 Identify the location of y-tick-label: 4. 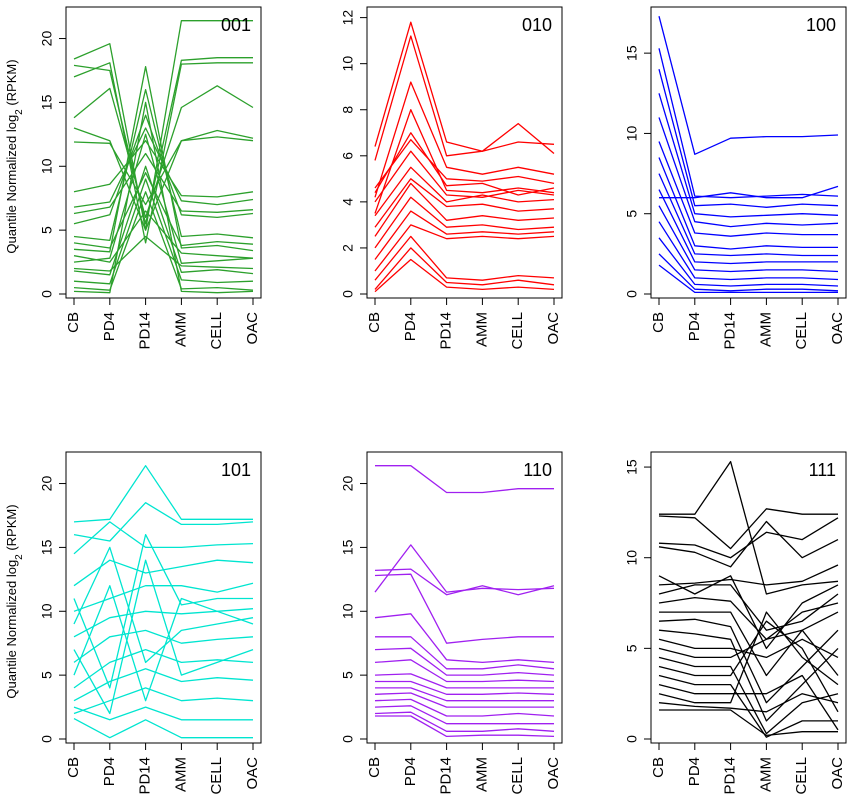
(348, 202).